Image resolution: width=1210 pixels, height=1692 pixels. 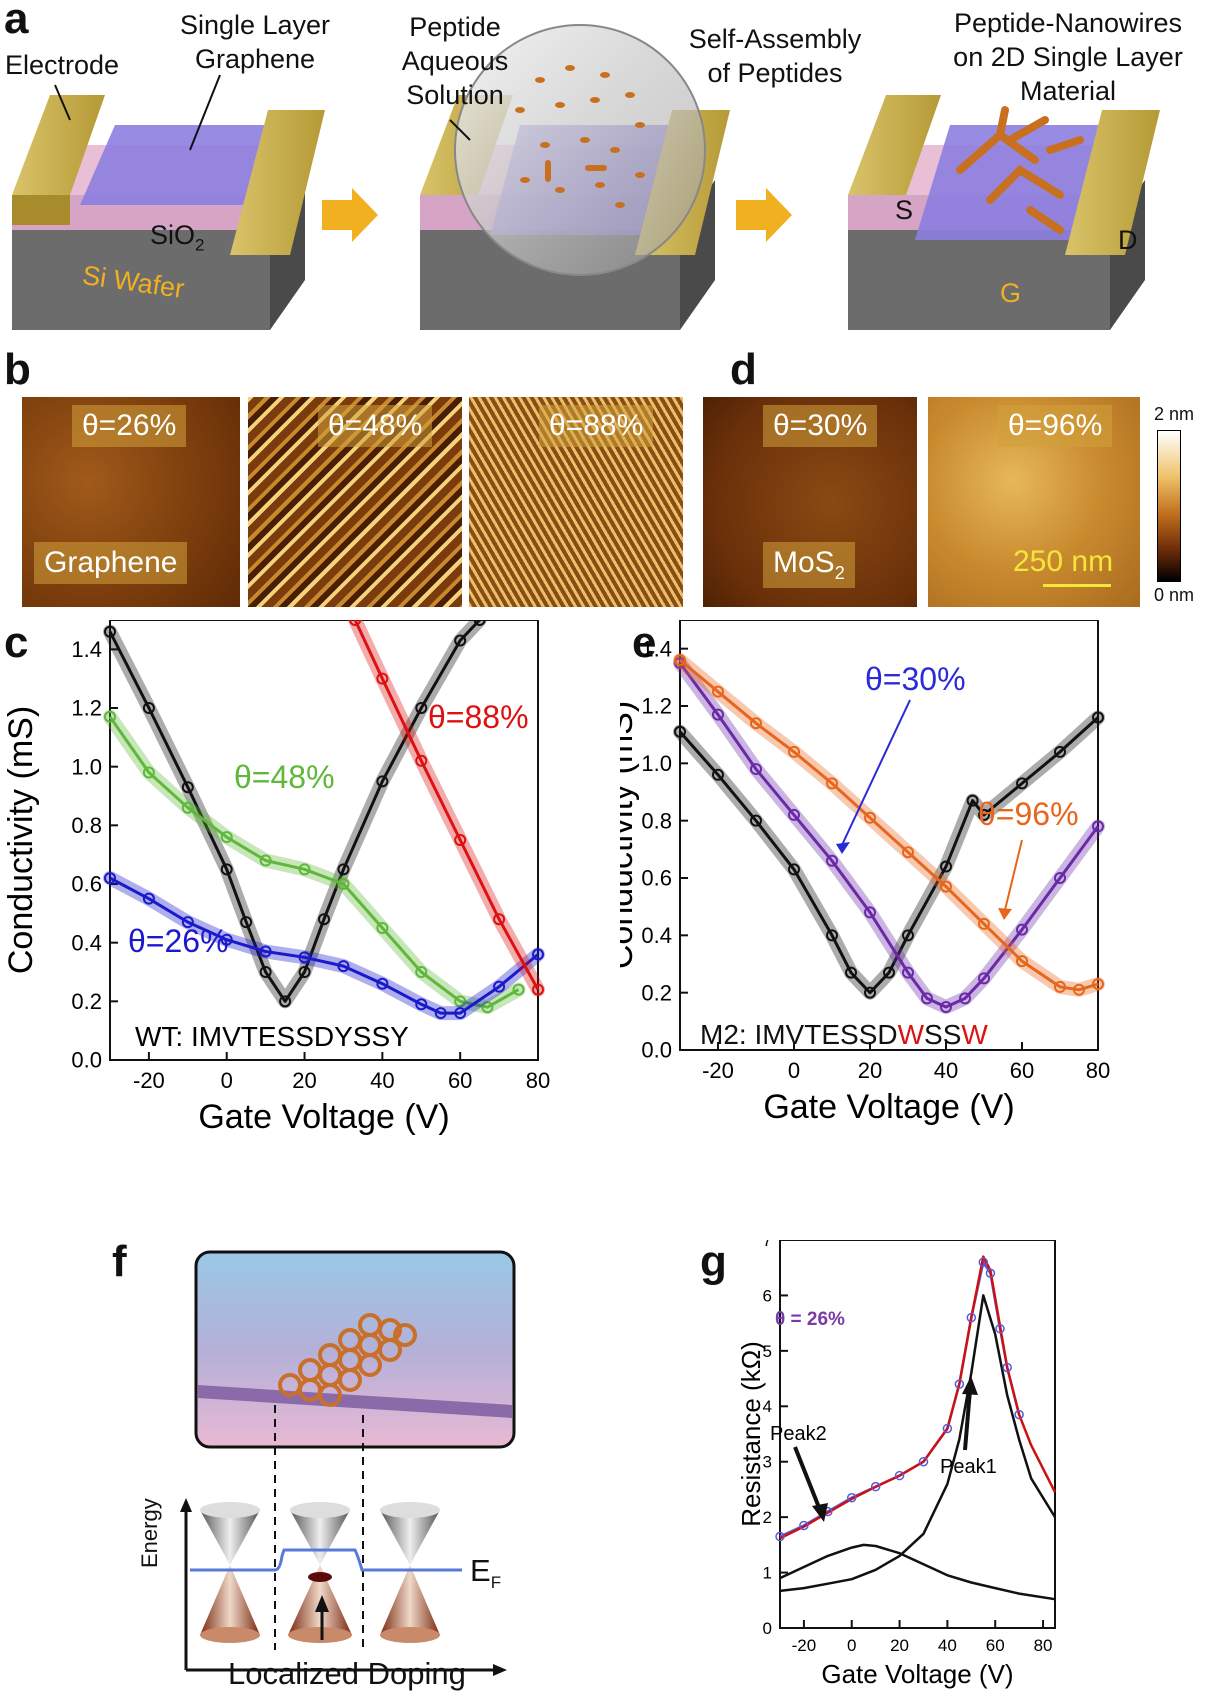 What do you see at coordinates (277, 182) in the screenshot?
I see `electrode-right` at bounding box center [277, 182].